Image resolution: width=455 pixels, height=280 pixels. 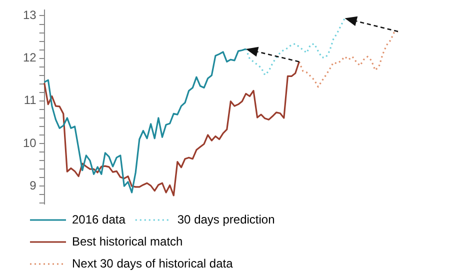 I want to click on y-tick-label: 12, so click(x=29, y=57).